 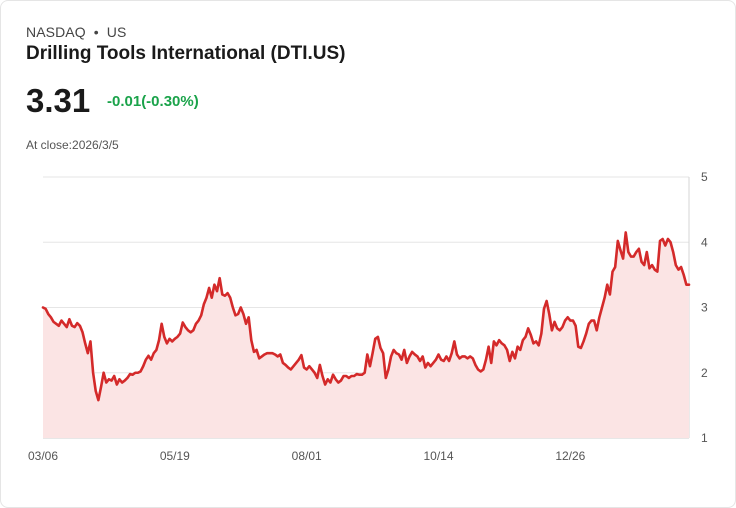 I want to click on x-tick-label: 05/19, so click(x=175, y=456).